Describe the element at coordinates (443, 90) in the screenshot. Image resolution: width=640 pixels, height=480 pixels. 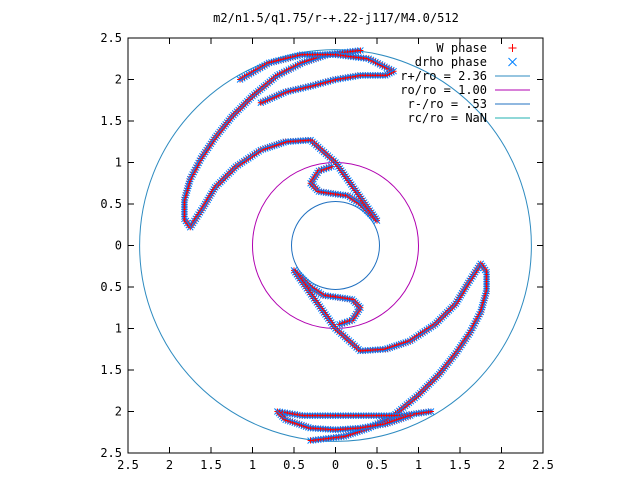
I see `legend-label: ro/ro = 1.00` at that location.